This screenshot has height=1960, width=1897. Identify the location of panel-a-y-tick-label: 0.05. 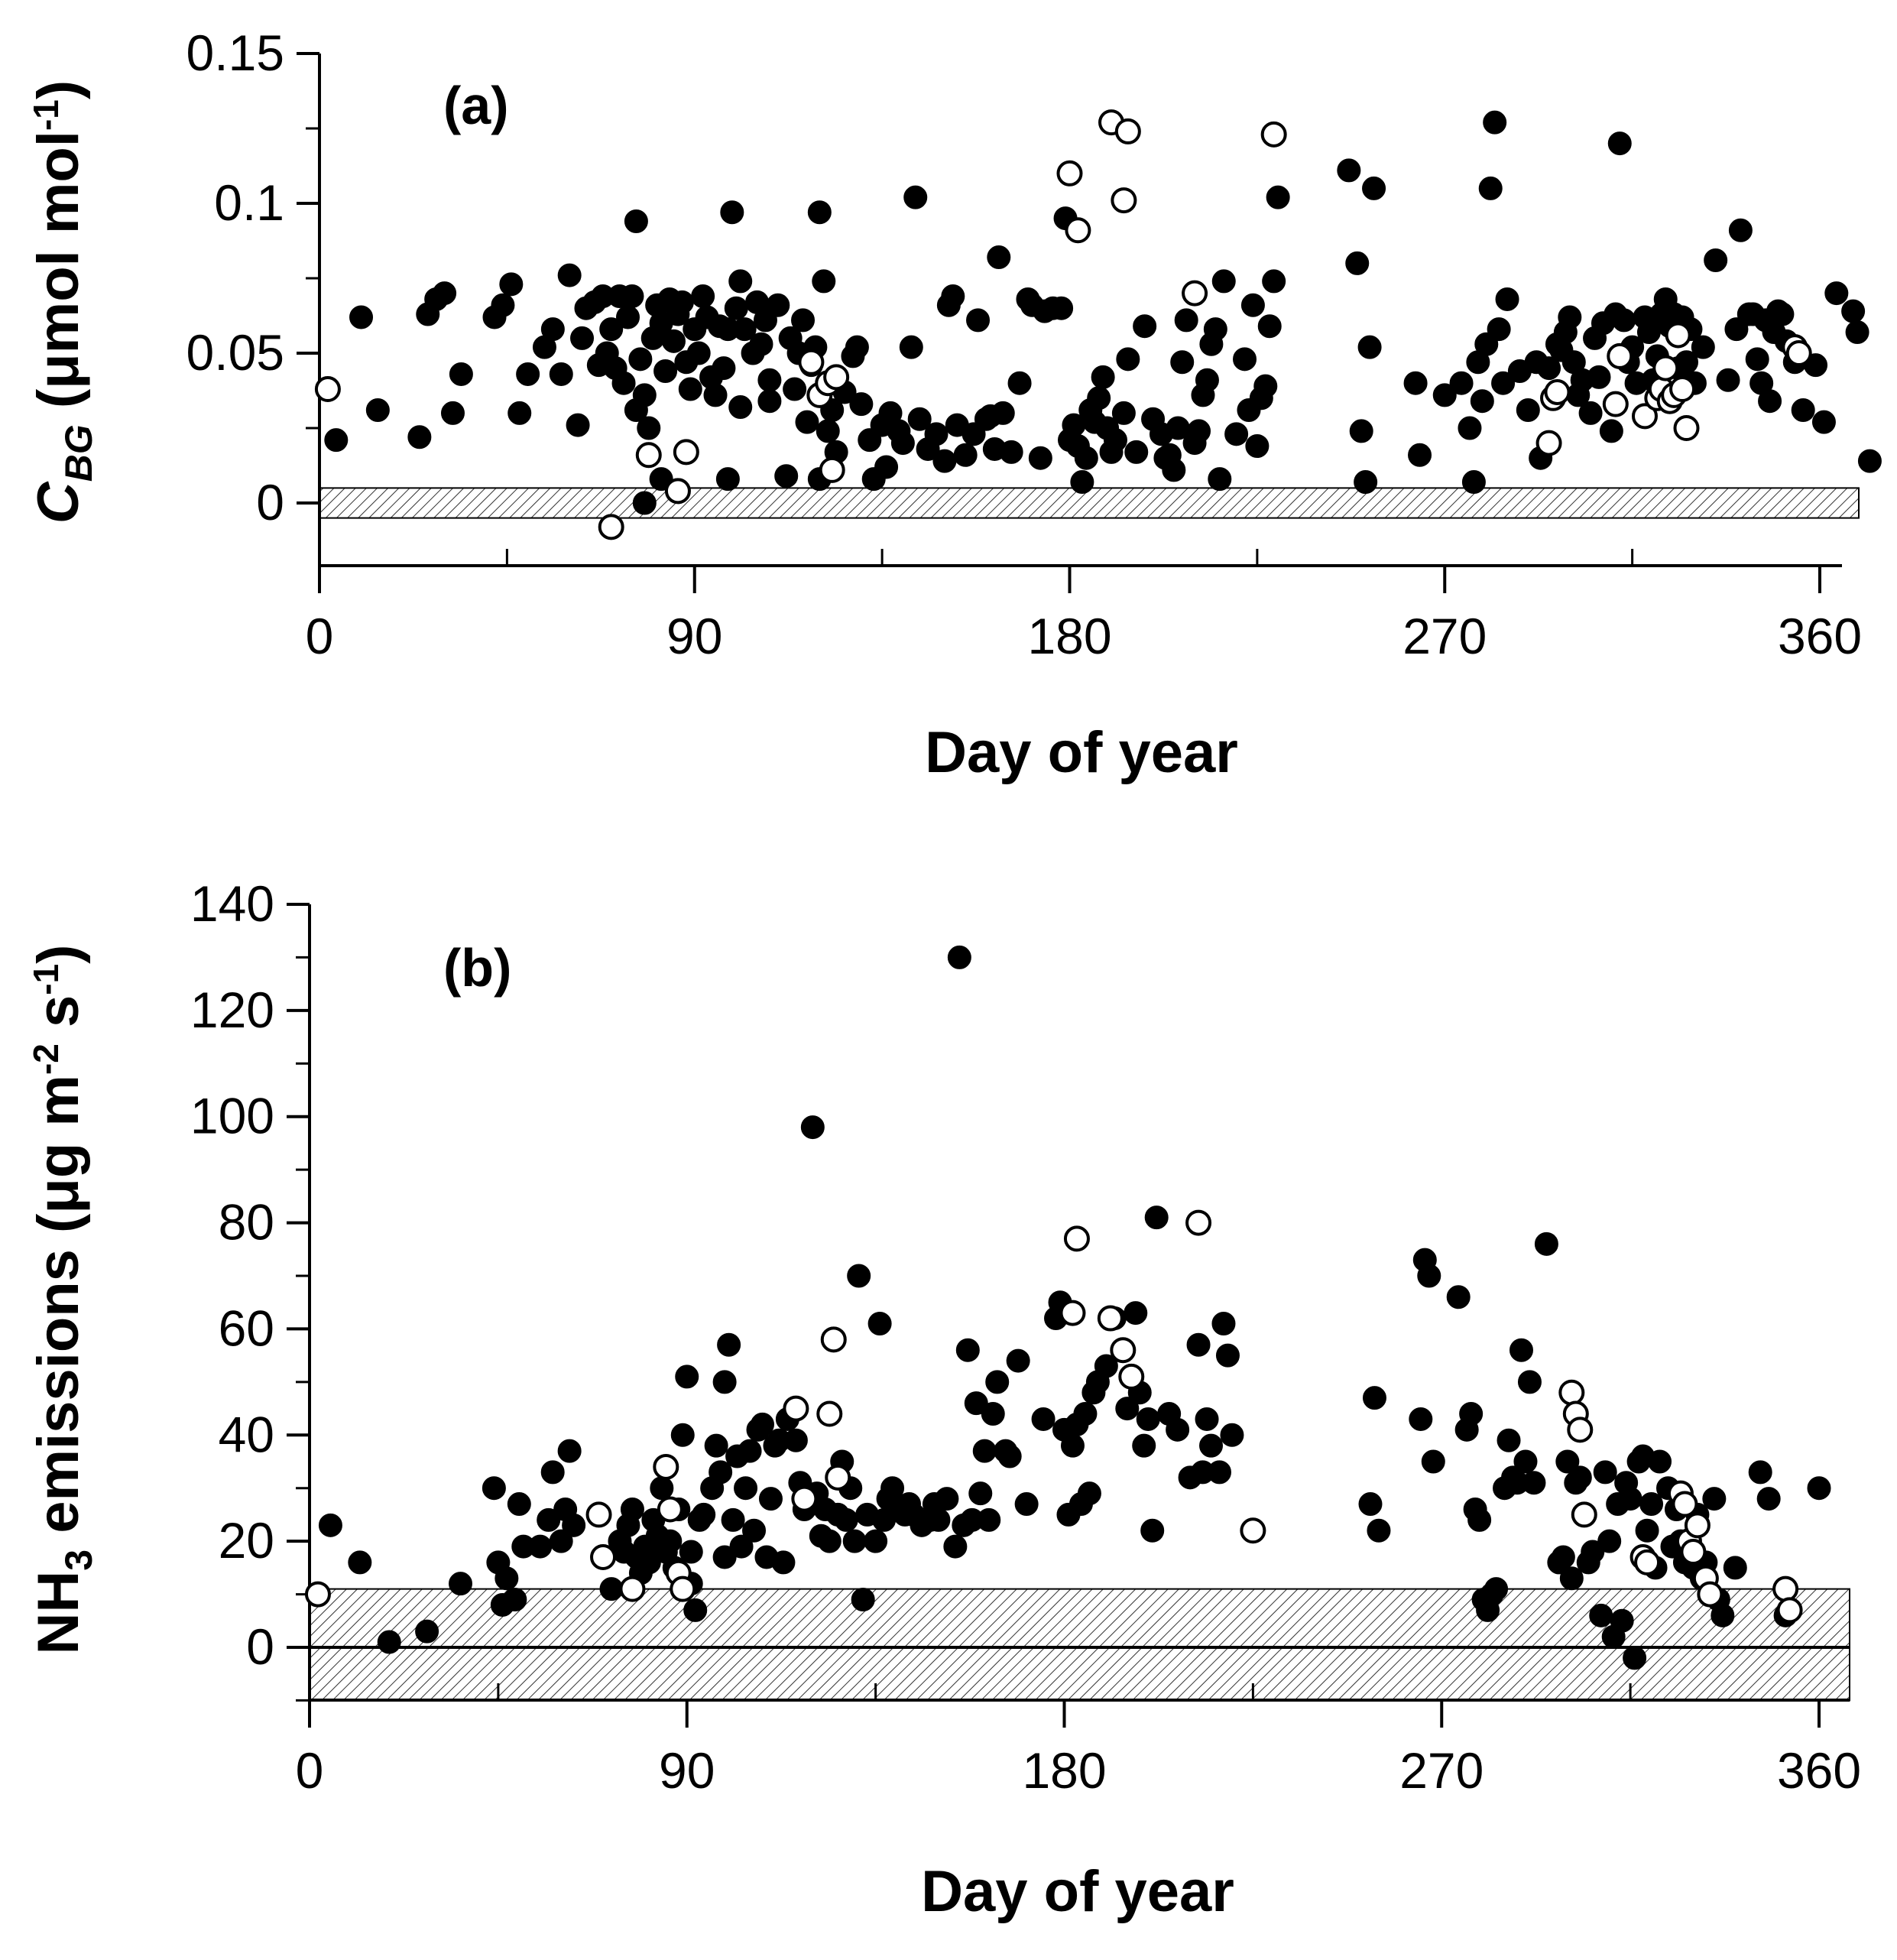
(235, 352).